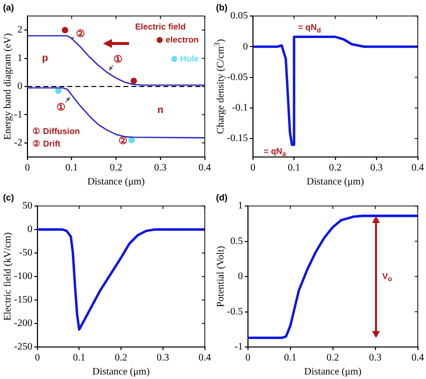  I want to click on y-tick-label: -2, so click(18, 143).